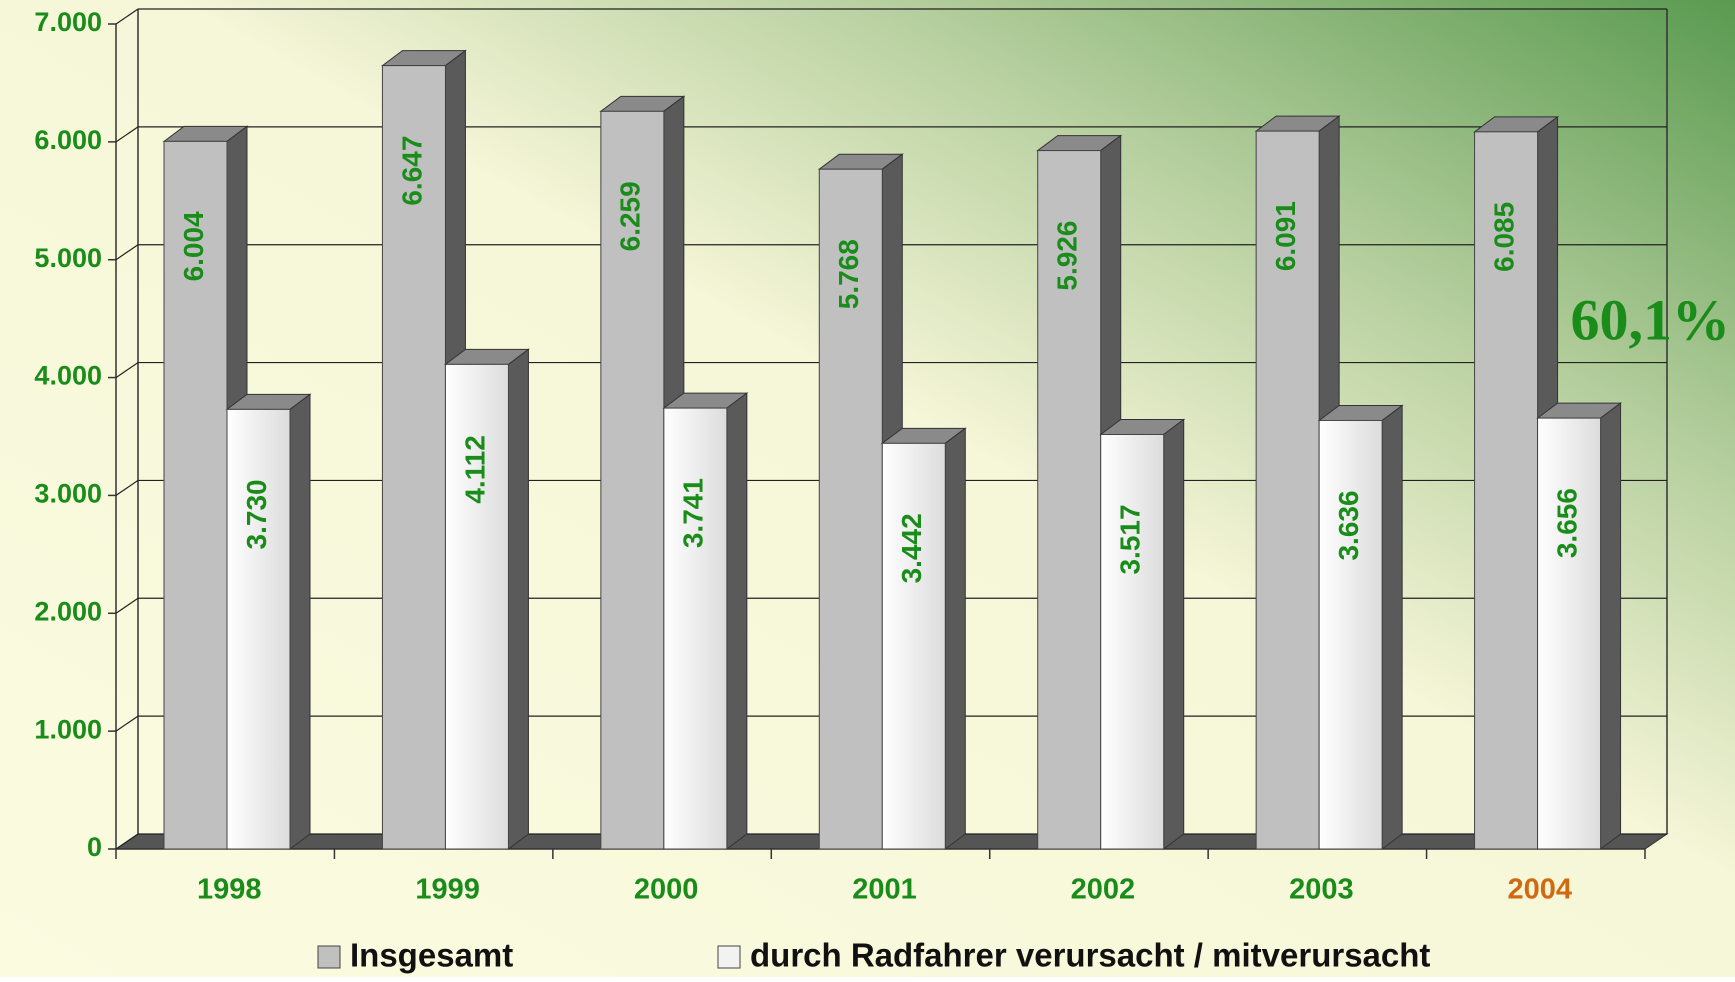  What do you see at coordinates (68, 729) in the screenshot?
I see `y-tick-label: 1.000` at bounding box center [68, 729].